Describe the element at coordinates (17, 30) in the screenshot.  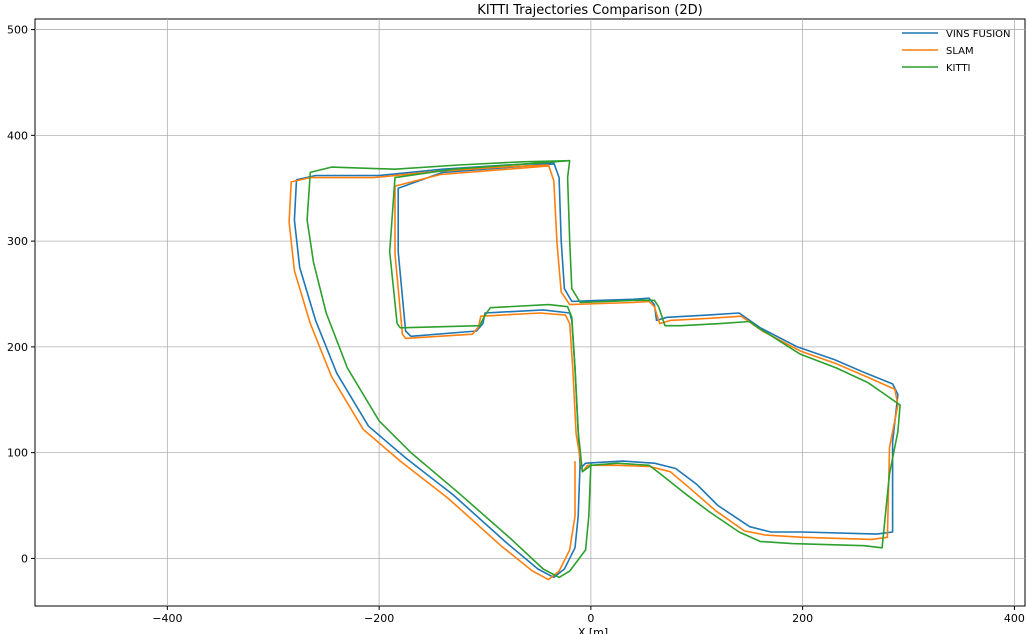
I see `y-tick-label: 500` at that location.